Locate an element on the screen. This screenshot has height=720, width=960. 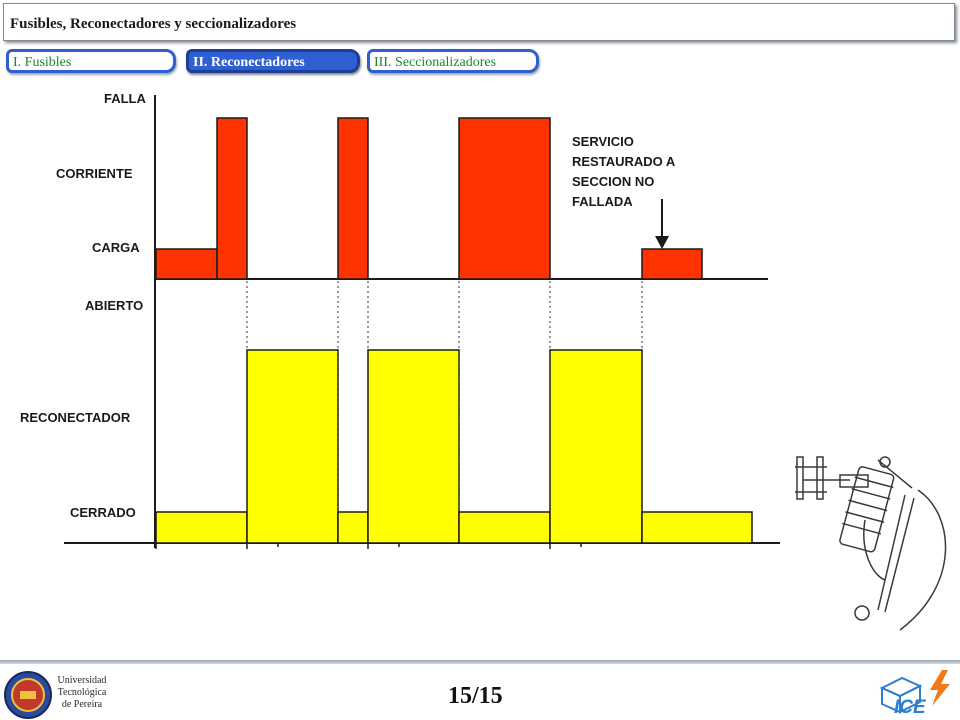
tab-reconectadores: II. Reconectadores is located at coordinates (273, 61).